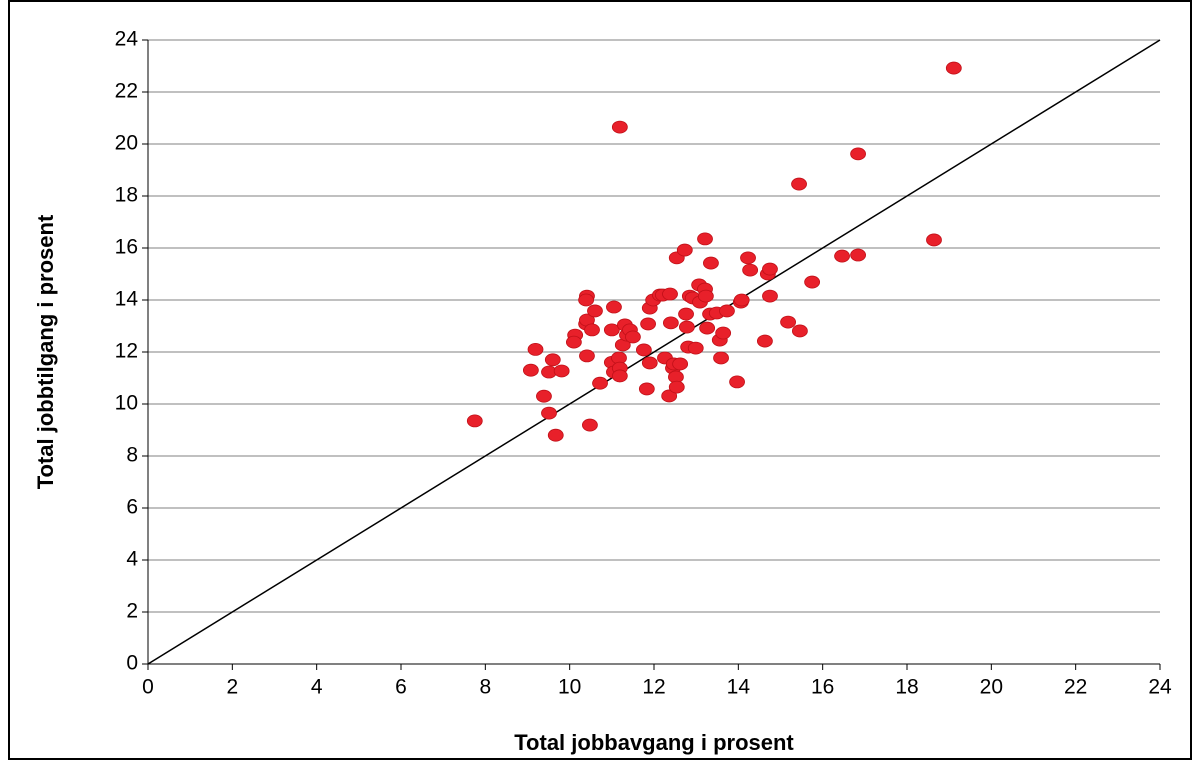 This screenshot has width=1194, height=760. Describe the element at coordinates (1075, 687) in the screenshot. I see `x-tick-label: 22` at that location.